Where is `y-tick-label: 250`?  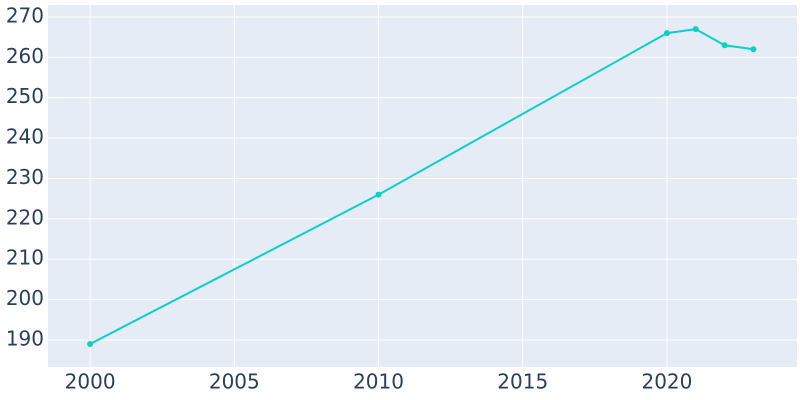
y-tick-label: 250 is located at coordinates (25, 96).